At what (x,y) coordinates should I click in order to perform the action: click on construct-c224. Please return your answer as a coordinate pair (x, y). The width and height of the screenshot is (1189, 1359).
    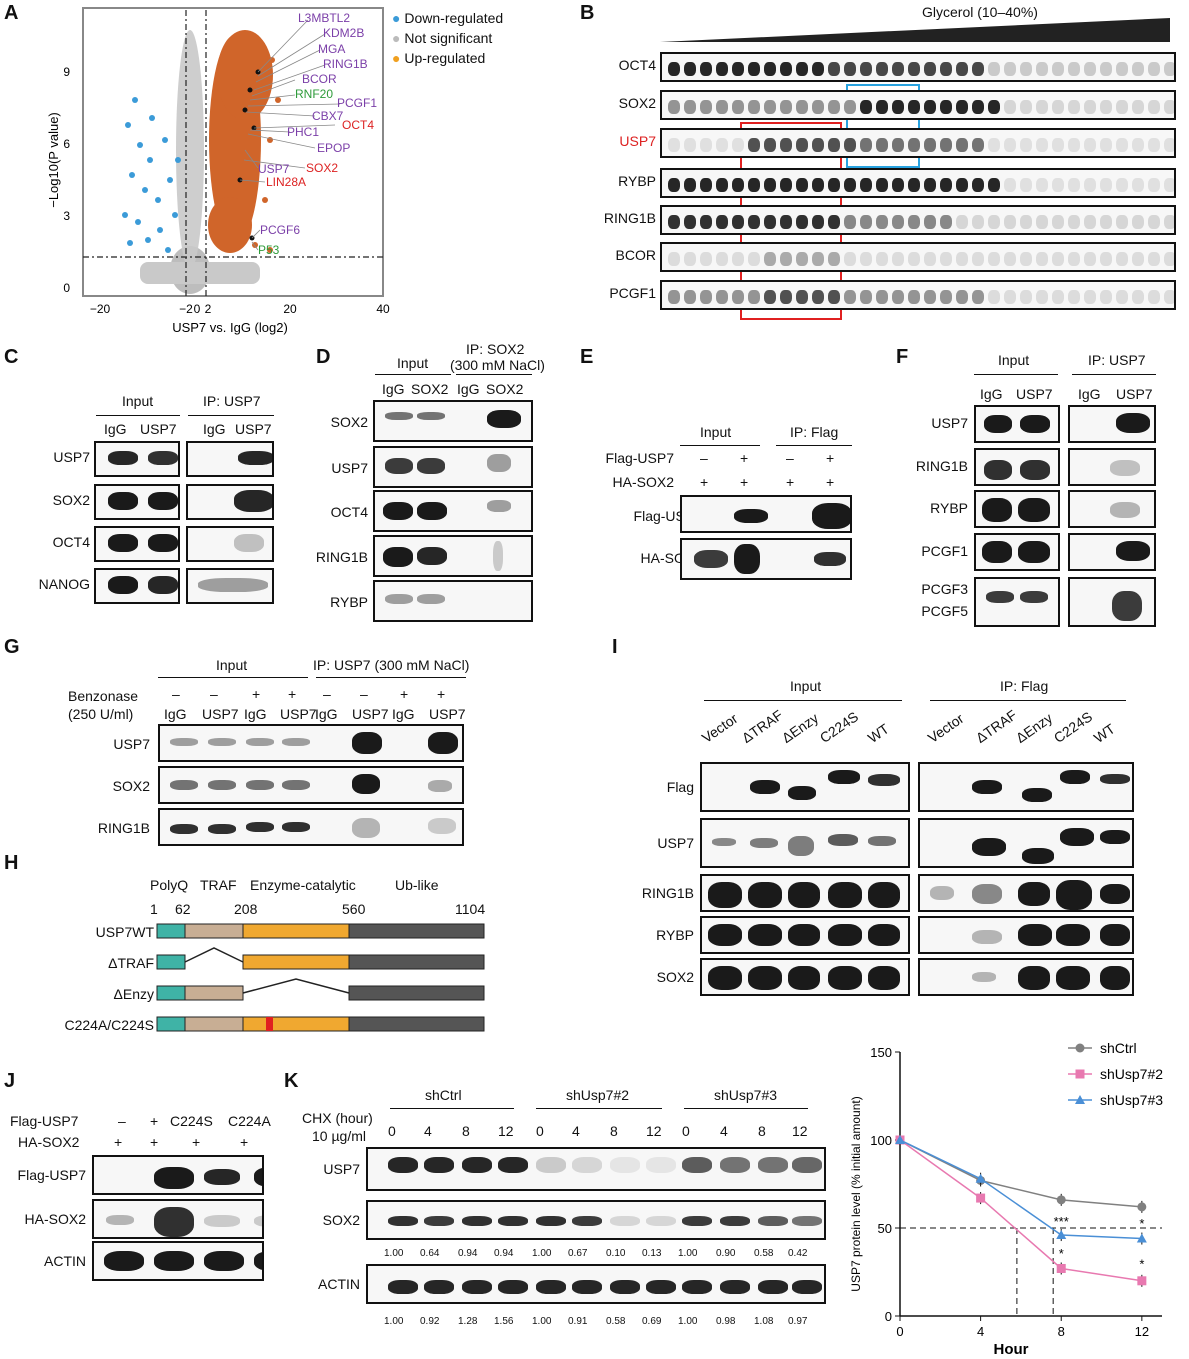
    Looking at the image, I should click on (320, 1024).